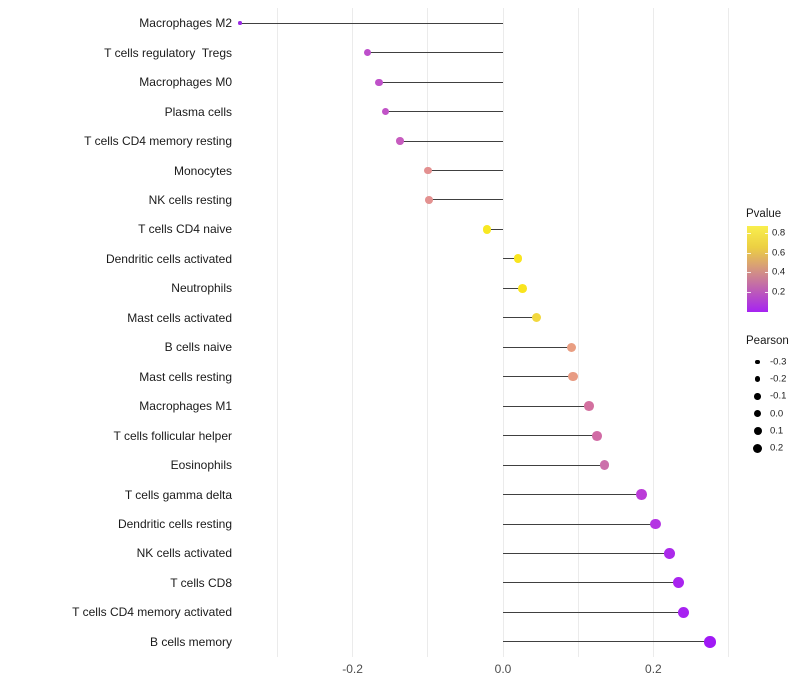 This screenshot has height=700, width=800. I want to click on pvalue-tick-label: 0.6, so click(779, 252).